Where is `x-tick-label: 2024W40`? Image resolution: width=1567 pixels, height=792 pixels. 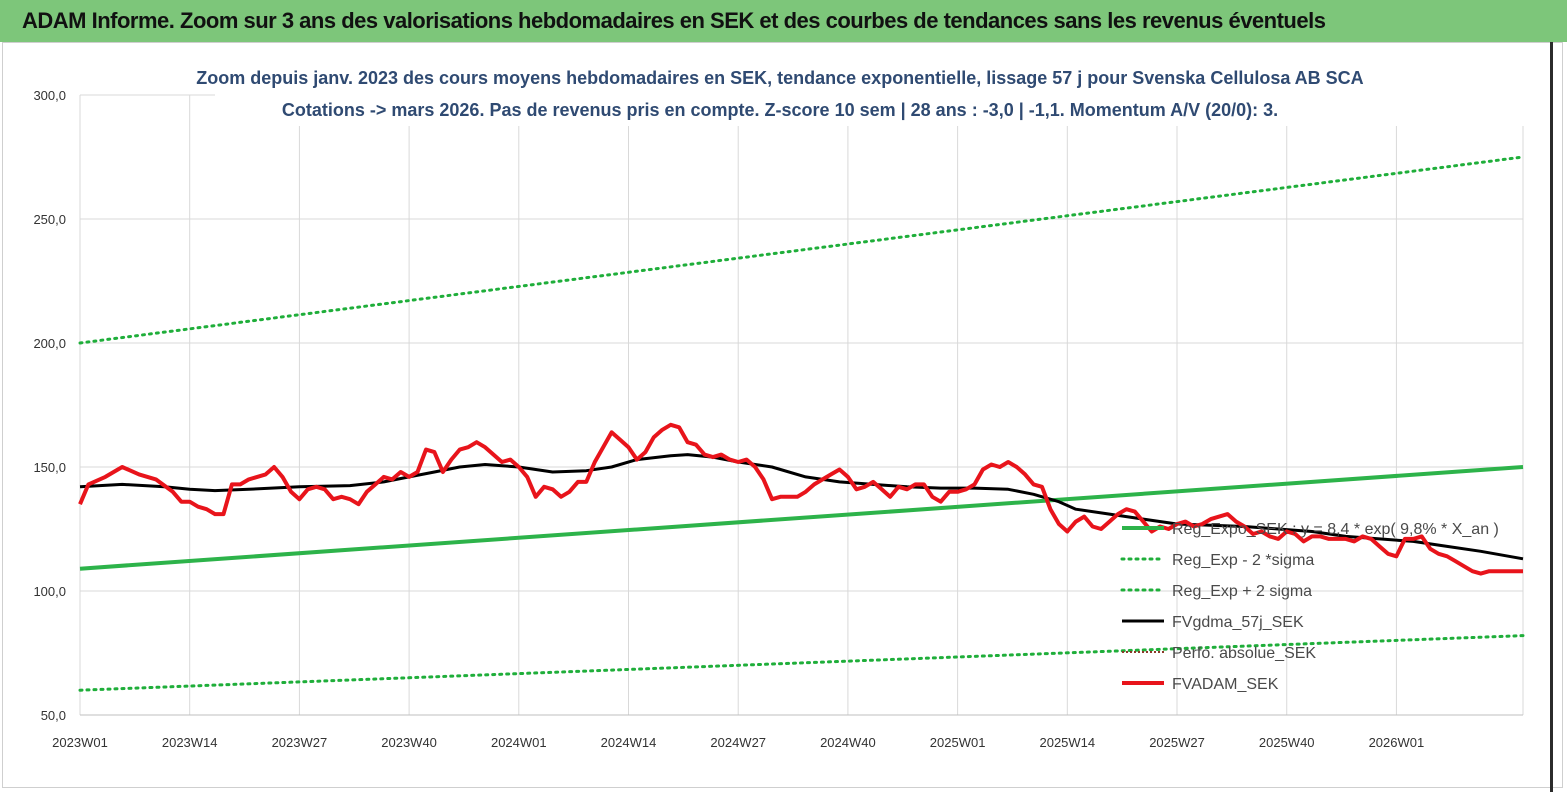 x-tick-label: 2024W40 is located at coordinates (848, 742).